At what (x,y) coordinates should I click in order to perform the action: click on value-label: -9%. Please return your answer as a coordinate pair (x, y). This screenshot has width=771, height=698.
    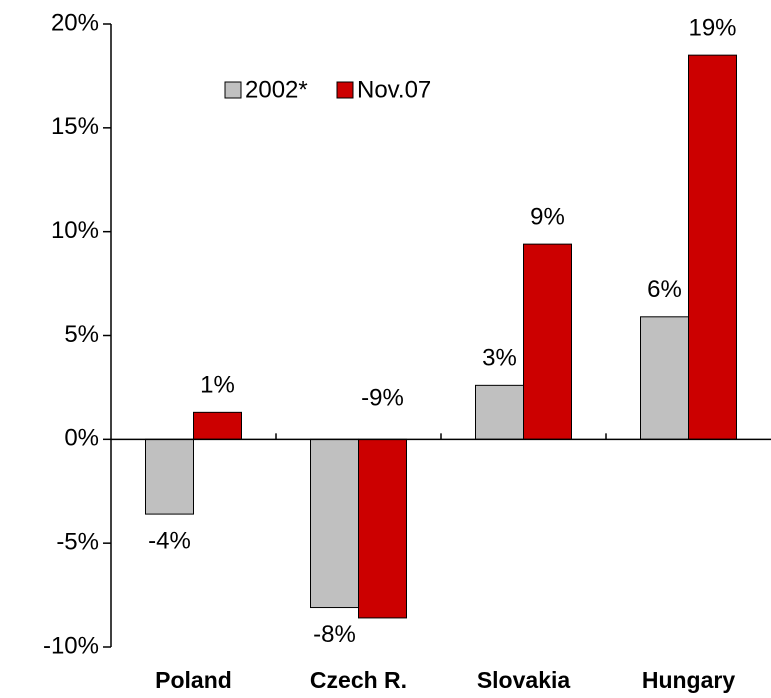
    Looking at the image, I should click on (382, 398).